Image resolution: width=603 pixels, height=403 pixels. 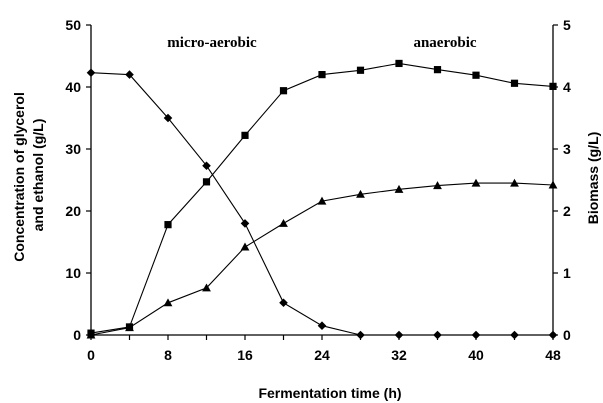 What do you see at coordinates (567, 335) in the screenshot?
I see `y2-tick-label: 0` at bounding box center [567, 335].